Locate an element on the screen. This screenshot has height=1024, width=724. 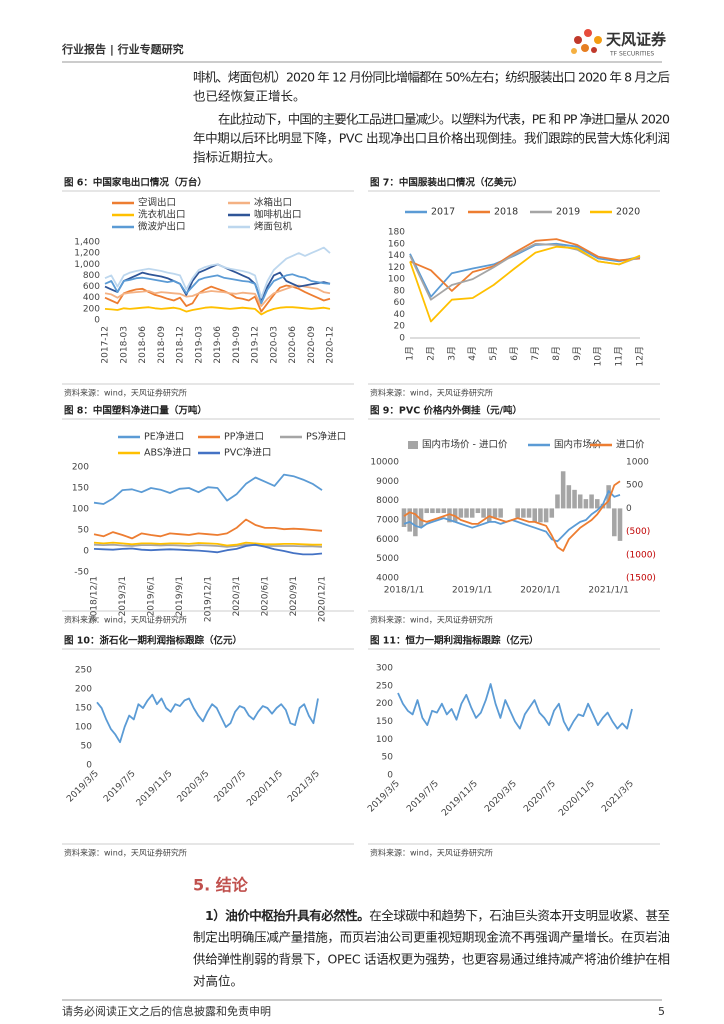
y-tick-label: 600 is located at coordinates (91, 287).